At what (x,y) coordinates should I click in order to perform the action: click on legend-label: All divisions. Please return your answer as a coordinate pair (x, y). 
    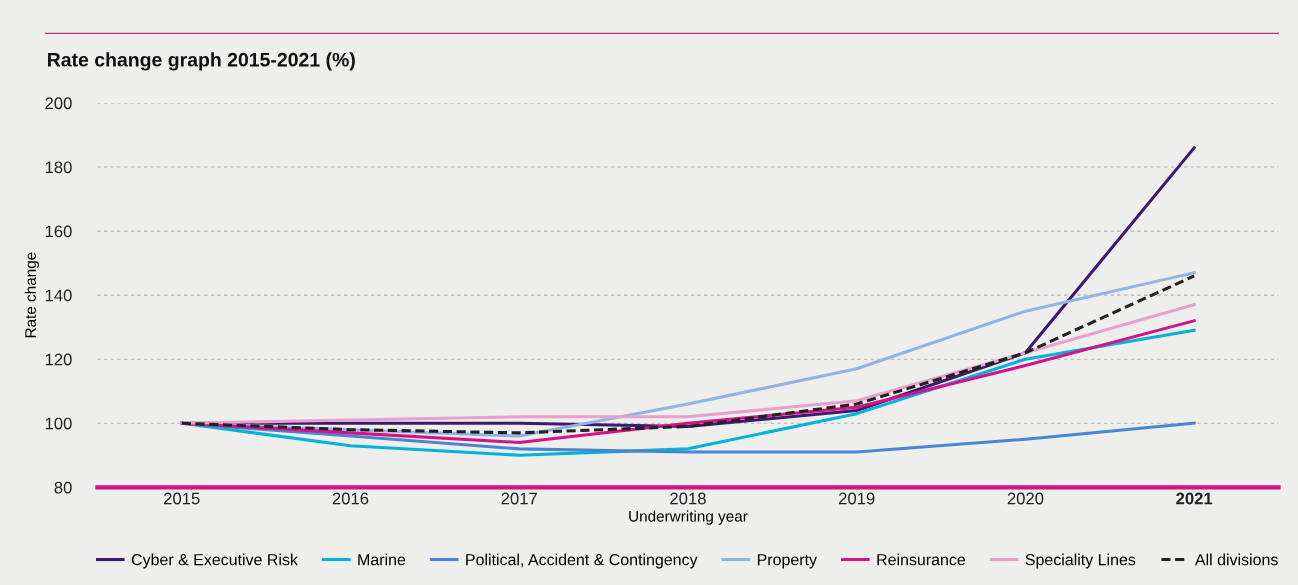
    Looking at the image, I should click on (1236, 559).